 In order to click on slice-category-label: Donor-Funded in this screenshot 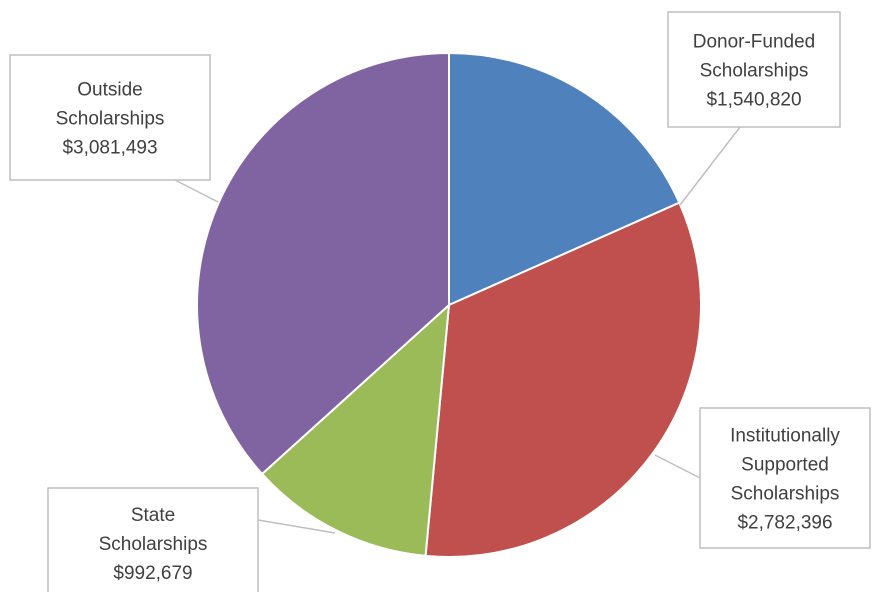, I will do `click(754, 42)`.